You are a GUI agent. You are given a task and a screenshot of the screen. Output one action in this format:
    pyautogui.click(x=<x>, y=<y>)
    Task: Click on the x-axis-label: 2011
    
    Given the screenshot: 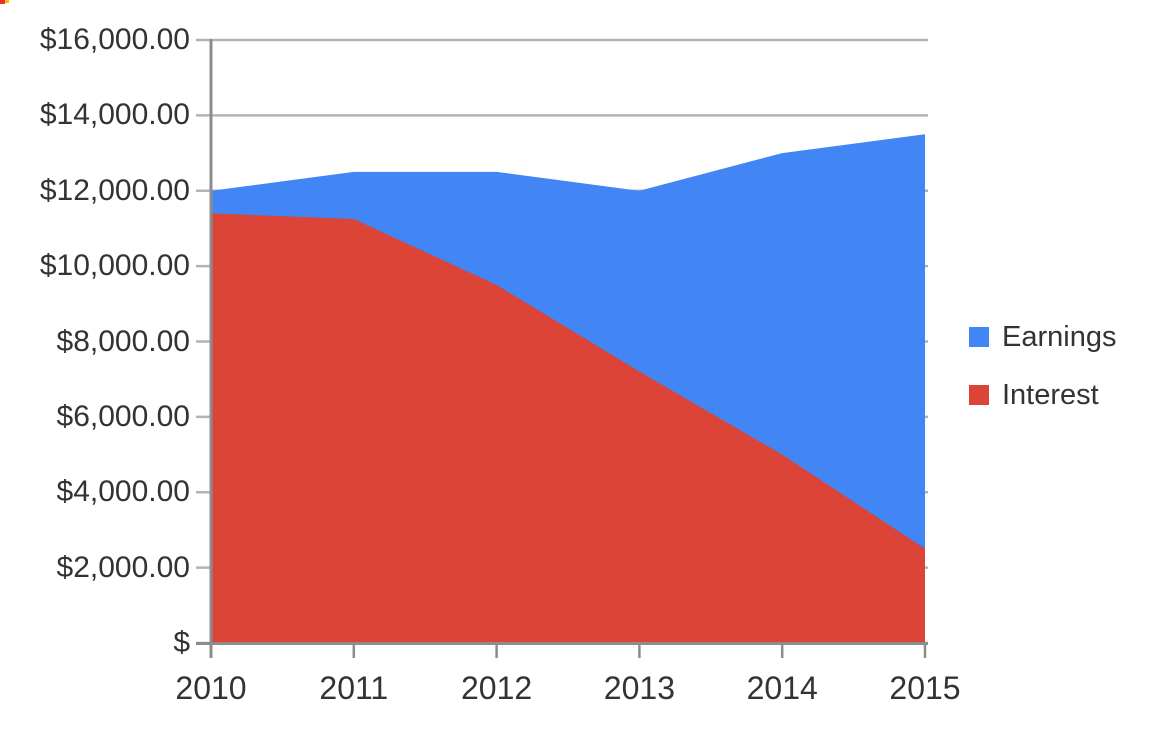 What is the action you would take?
    pyautogui.click(x=354, y=688)
    